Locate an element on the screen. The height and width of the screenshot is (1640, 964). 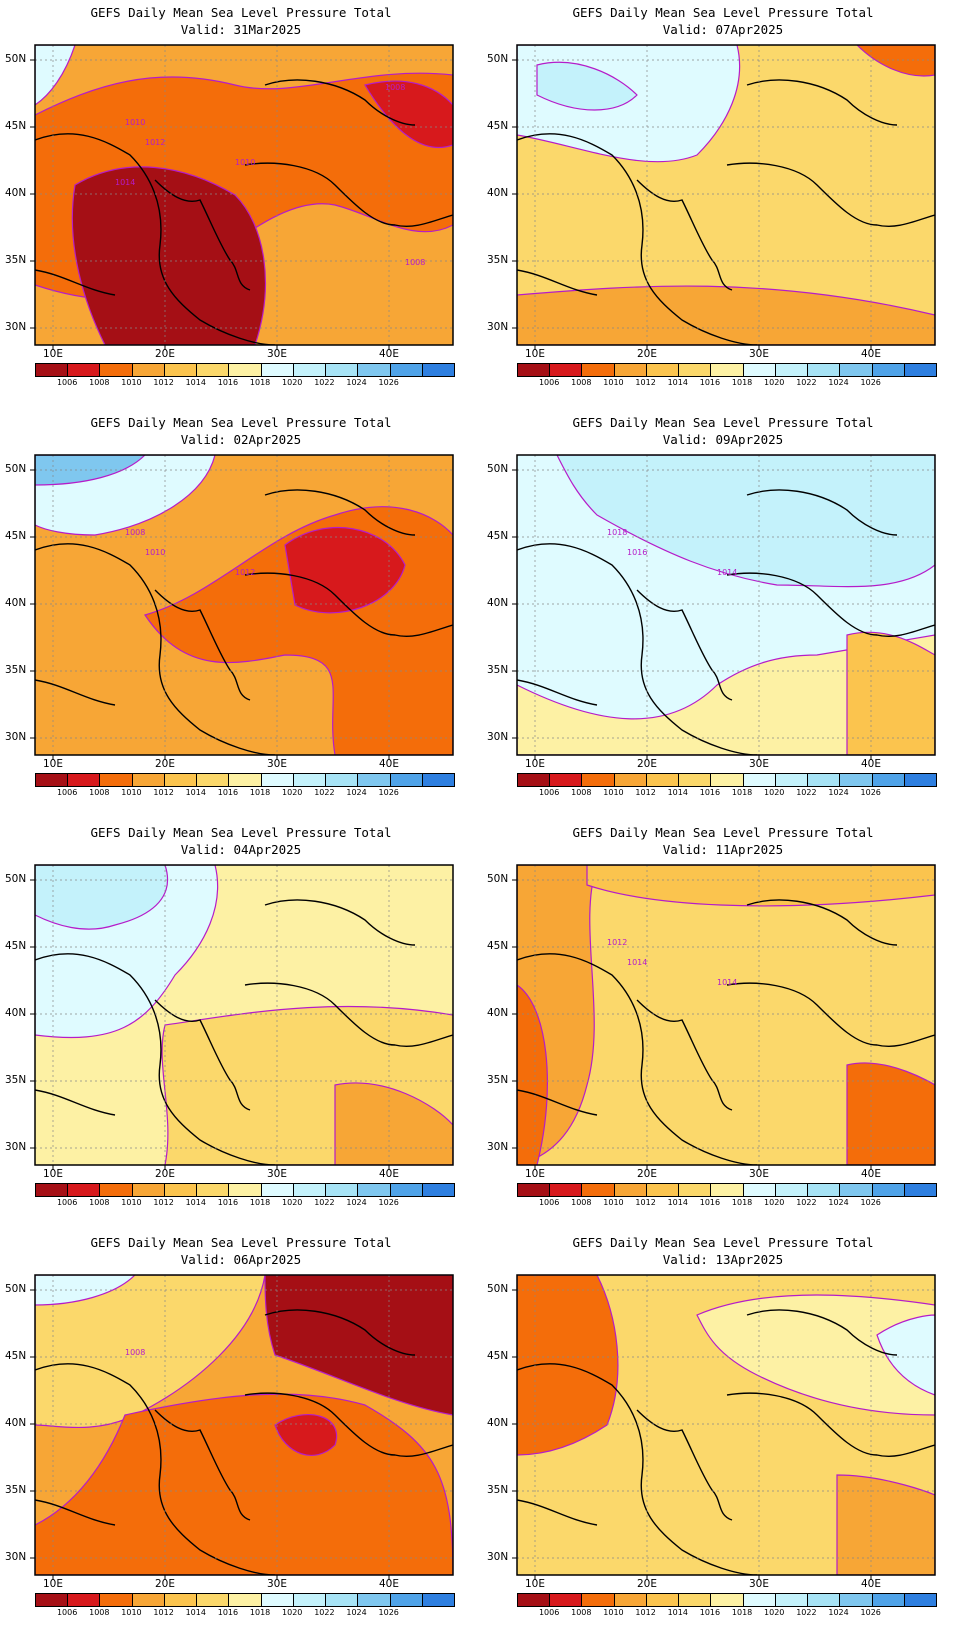
panel-valid-date: Valid: 04Apr2025 is located at coordinates (241, 849).